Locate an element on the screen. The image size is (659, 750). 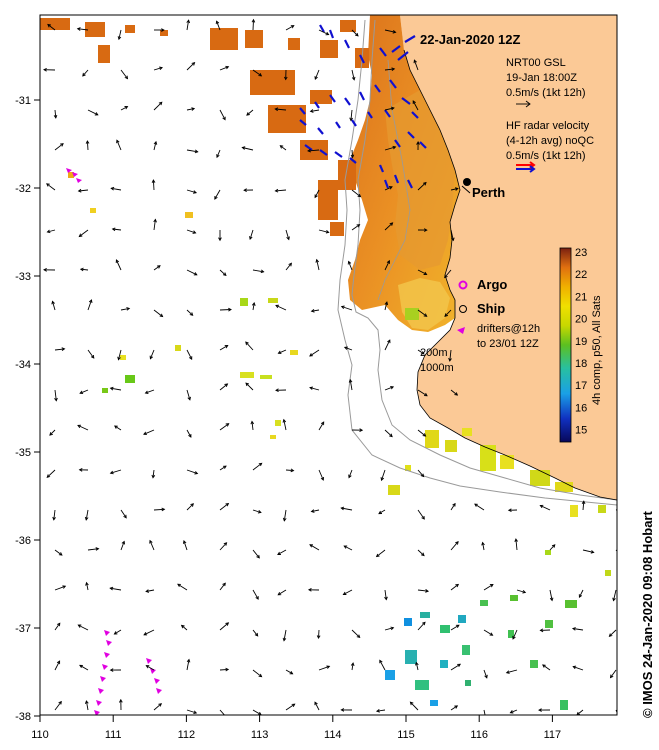
y-tick-label: -34 is located at coordinates (23, 365).